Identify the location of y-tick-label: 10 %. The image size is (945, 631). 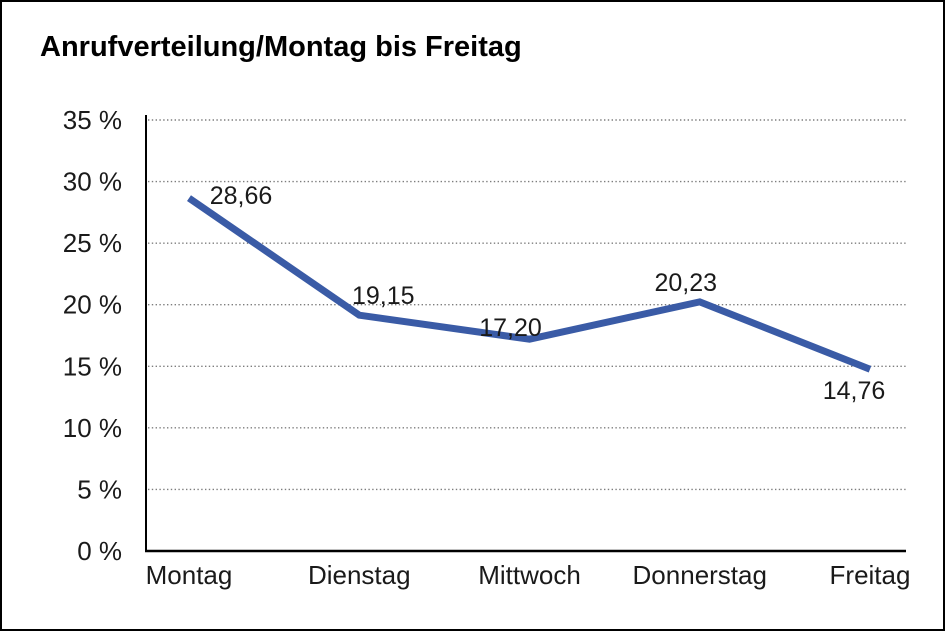
(92, 428).